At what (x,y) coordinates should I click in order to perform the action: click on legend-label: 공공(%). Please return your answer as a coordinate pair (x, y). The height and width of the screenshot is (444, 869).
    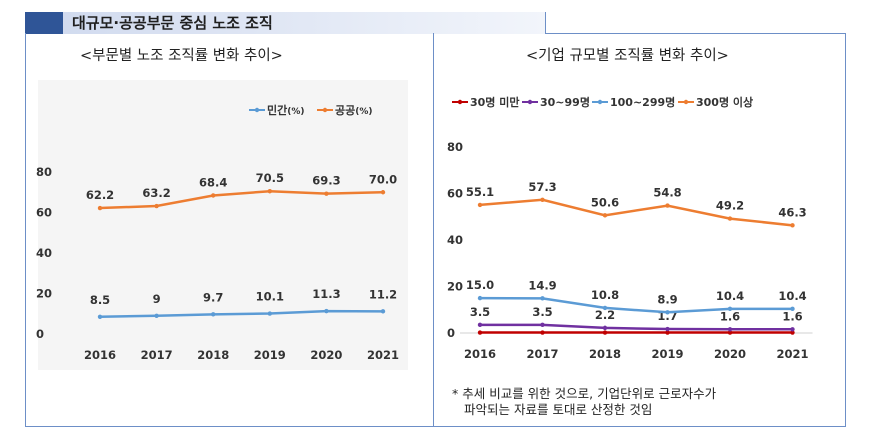
    Looking at the image, I should click on (354, 110).